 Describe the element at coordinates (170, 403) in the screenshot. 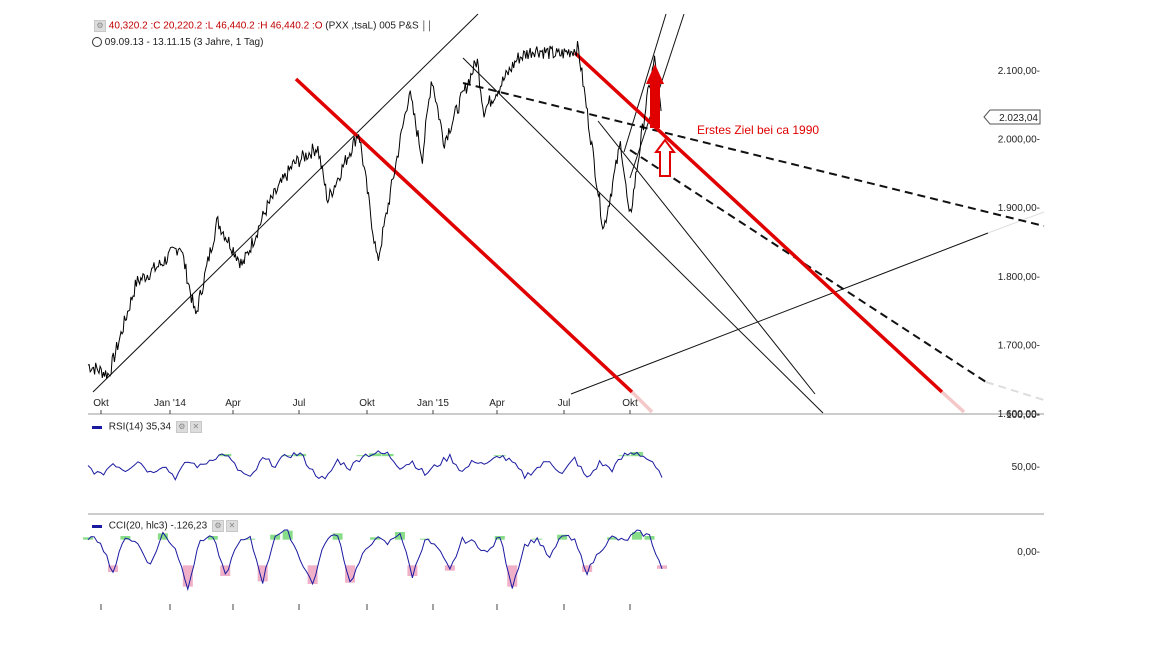

I see `x-tick-label: Jan '14` at that location.